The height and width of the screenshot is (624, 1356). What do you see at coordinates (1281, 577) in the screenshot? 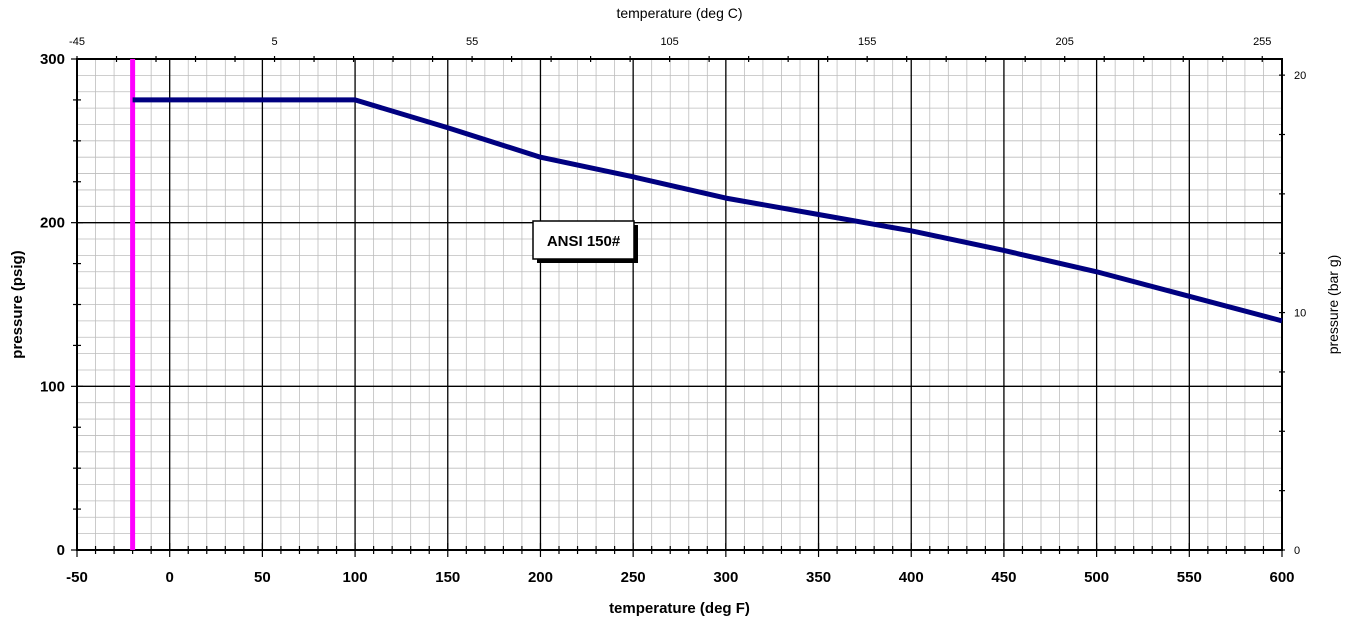
I see `x-tick-label: 600` at bounding box center [1281, 577].